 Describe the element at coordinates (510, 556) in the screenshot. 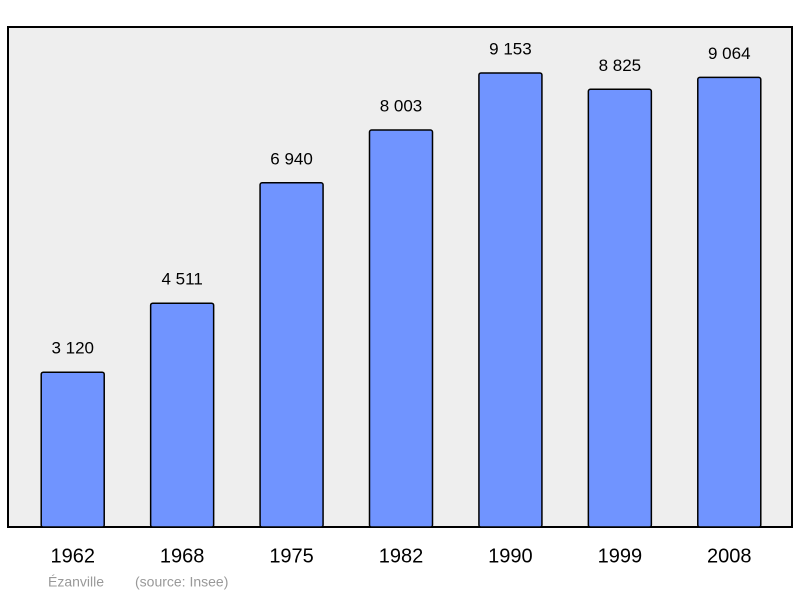

I see `x-tick-label: 1990` at that location.